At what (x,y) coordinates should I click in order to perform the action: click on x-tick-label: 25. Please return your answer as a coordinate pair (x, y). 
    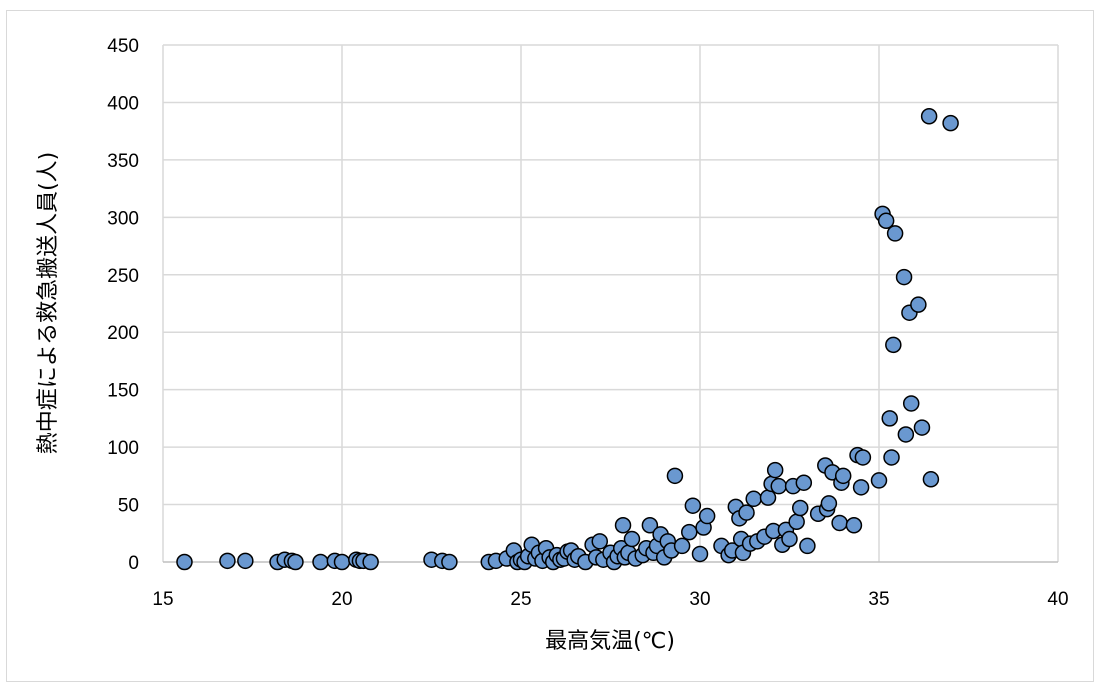
    Looking at the image, I should click on (520, 599).